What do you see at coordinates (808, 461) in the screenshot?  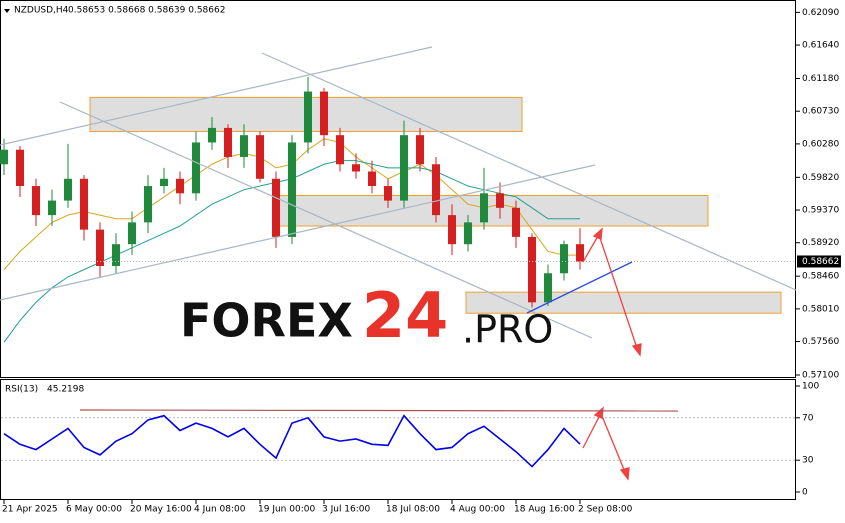 I see `rsi-tick-label: 30` at bounding box center [808, 461].